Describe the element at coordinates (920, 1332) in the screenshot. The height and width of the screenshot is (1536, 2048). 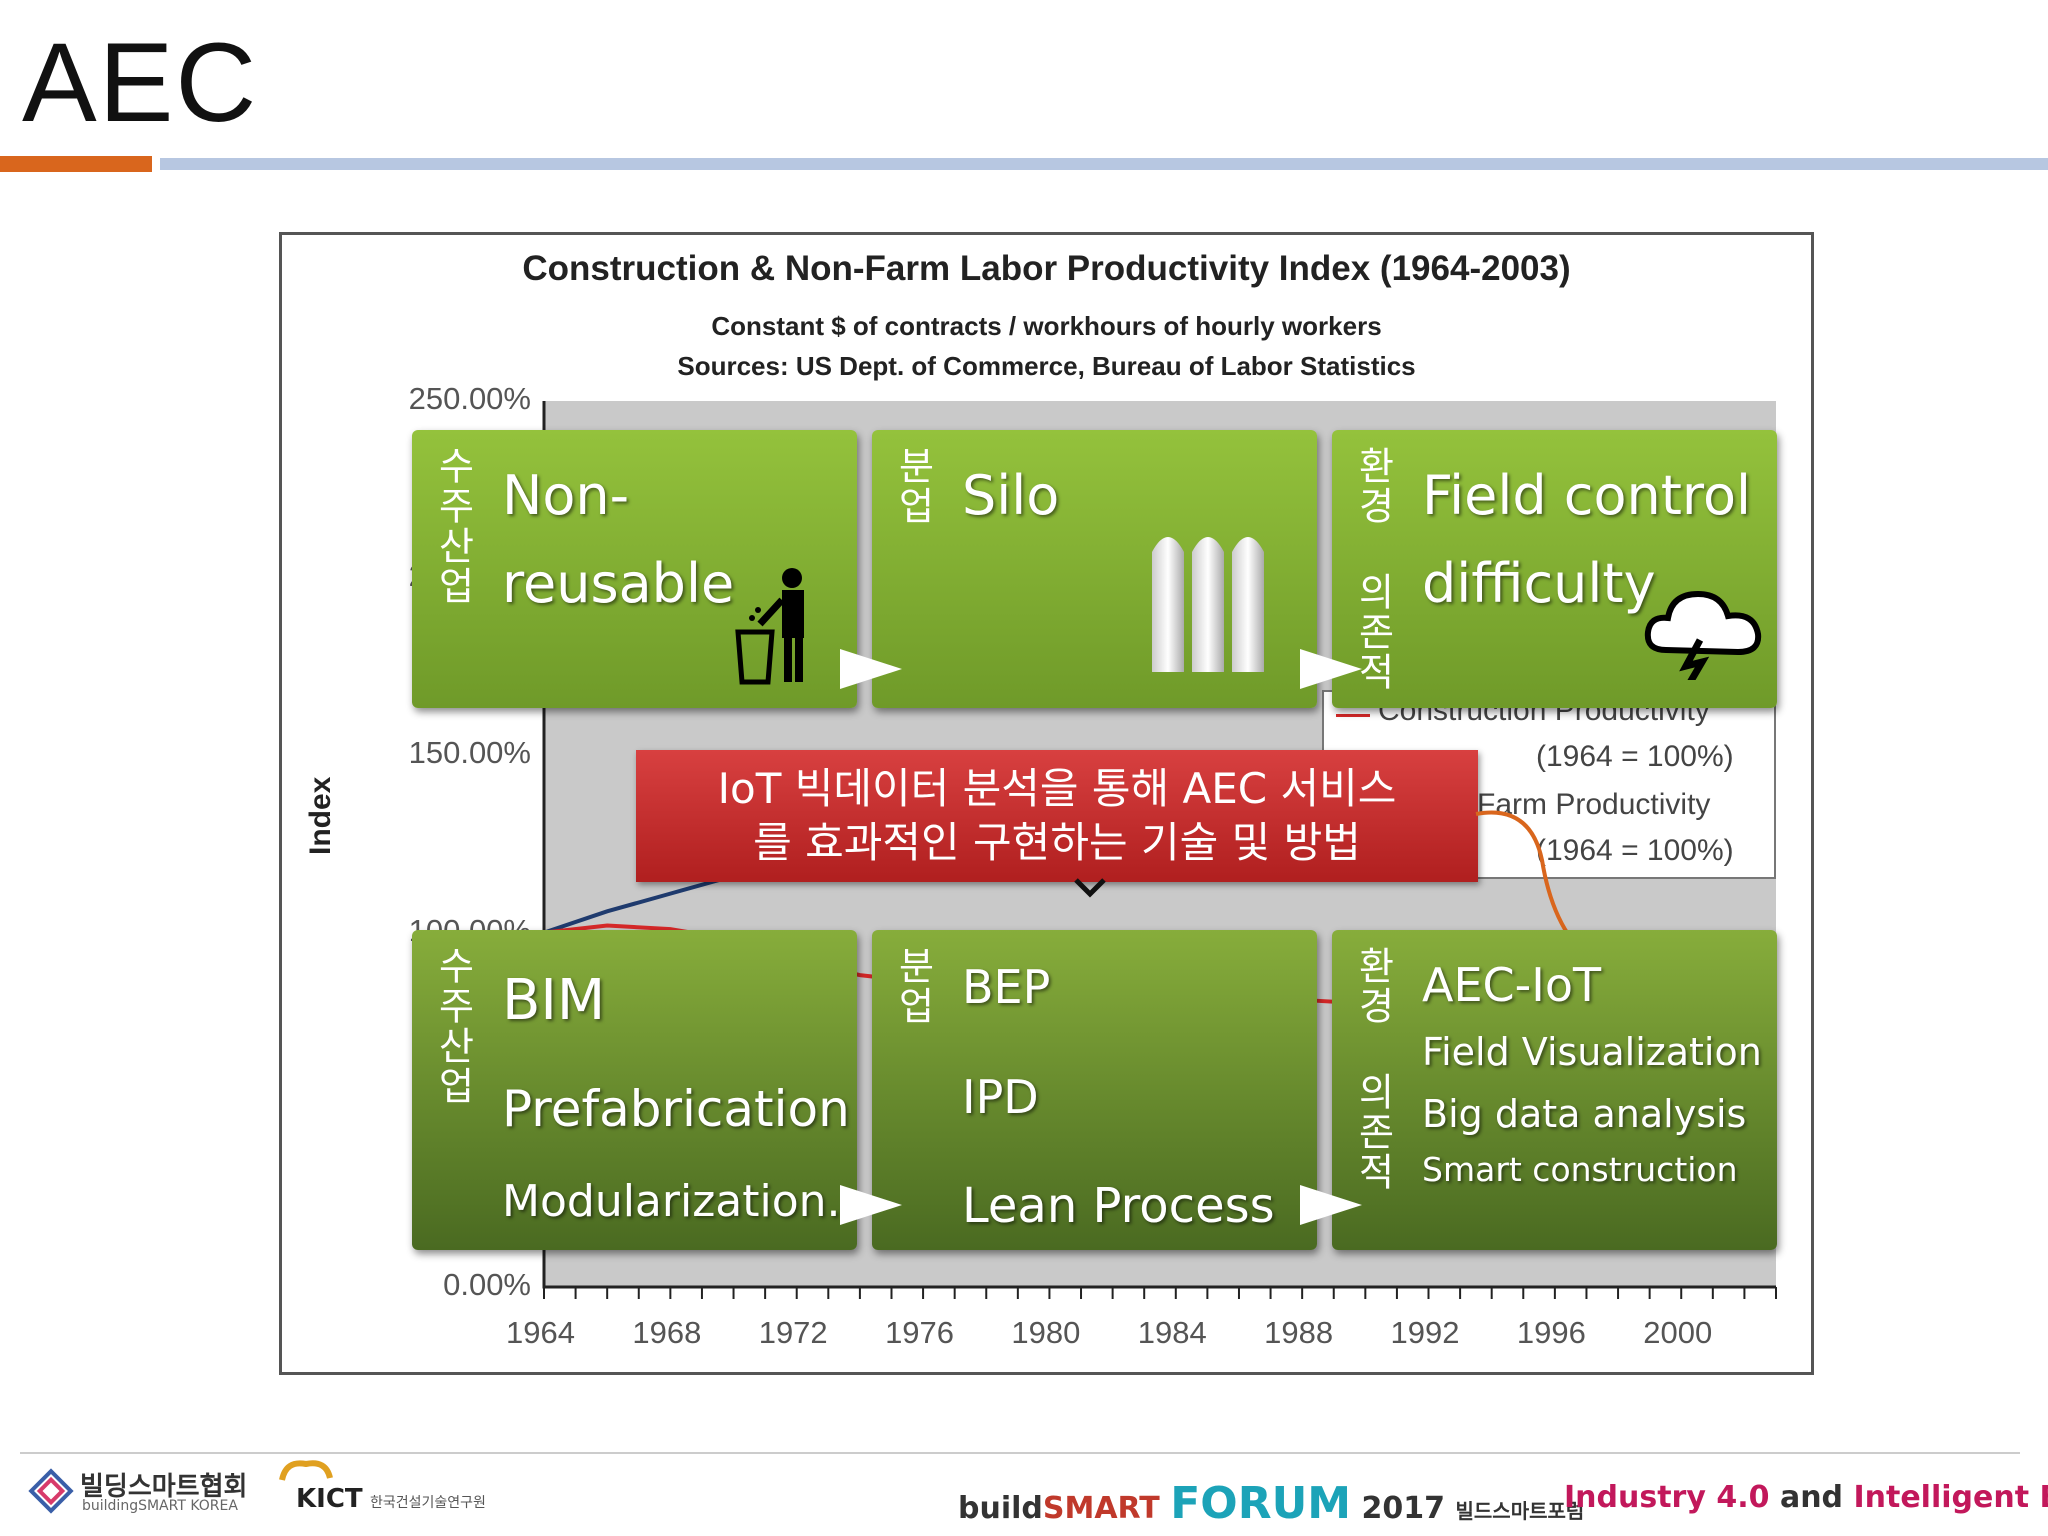
I see `x-tick-label: 1976` at that location.